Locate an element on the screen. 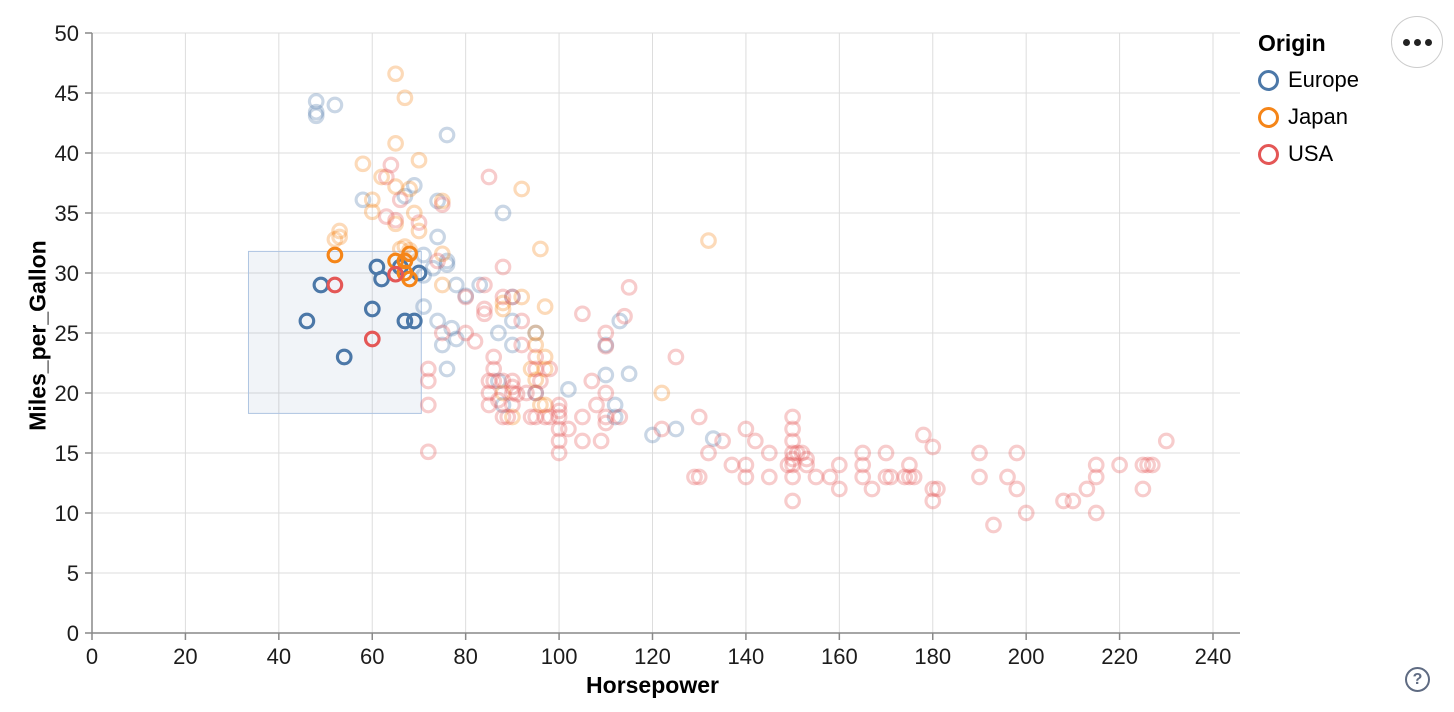 Image resolution: width=1454 pixels, height=712 pixels. legend-entry-usa: USA is located at coordinates (1308, 154).